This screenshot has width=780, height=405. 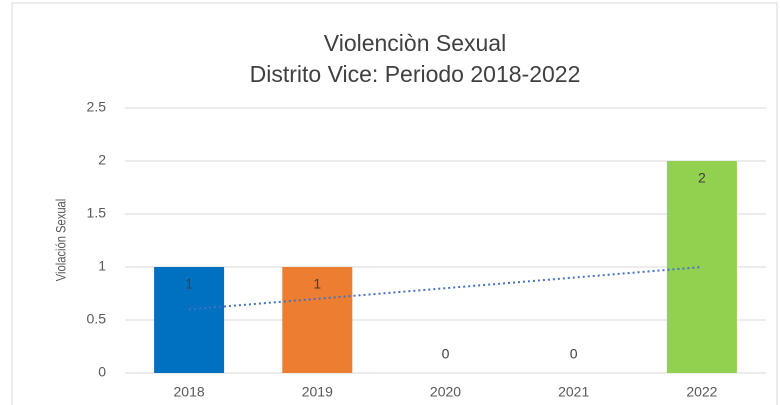 What do you see at coordinates (97, 319) in the screenshot?
I see `y-tick-label: 0.5` at bounding box center [97, 319].